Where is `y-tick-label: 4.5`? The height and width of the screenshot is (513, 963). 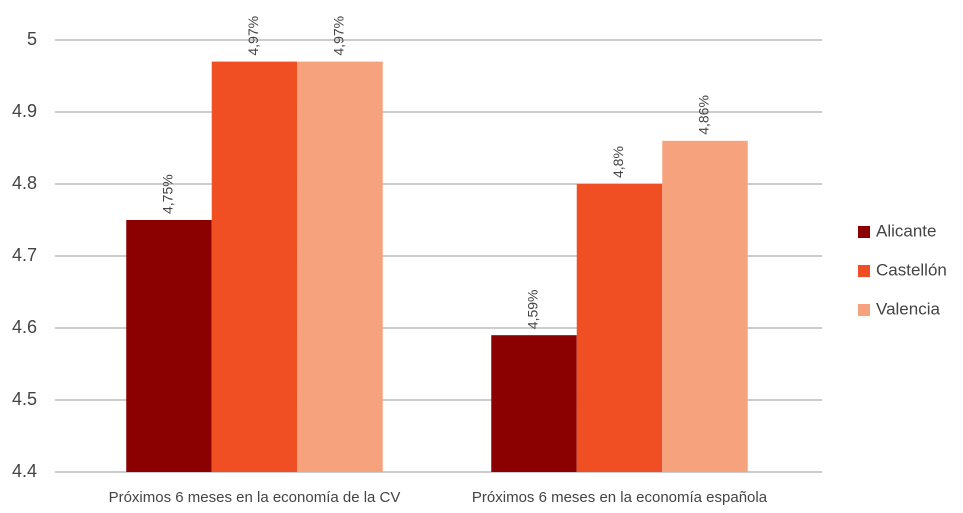 y-tick-label: 4.5 is located at coordinates (24, 399).